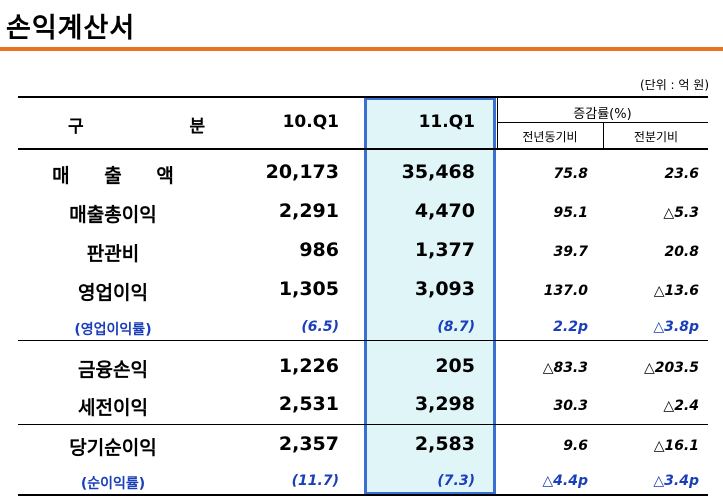 The height and width of the screenshot is (501, 723). Describe the element at coordinates (456, 327) in the screenshot. I see `value-11q1: (8.7)` at that location.